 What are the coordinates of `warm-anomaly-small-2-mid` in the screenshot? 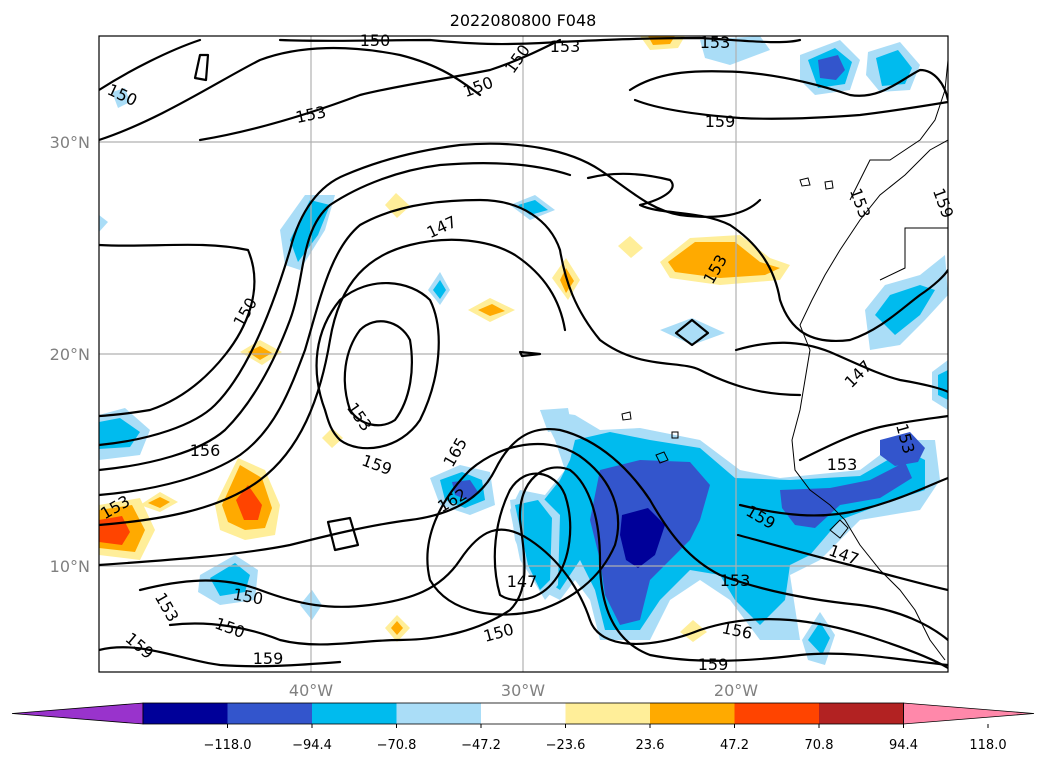 It's located at (260, 353).